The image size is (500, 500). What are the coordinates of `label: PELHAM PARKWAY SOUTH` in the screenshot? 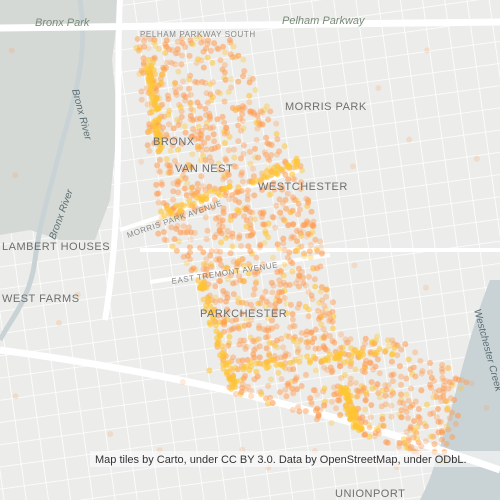 It's located at (198, 34).